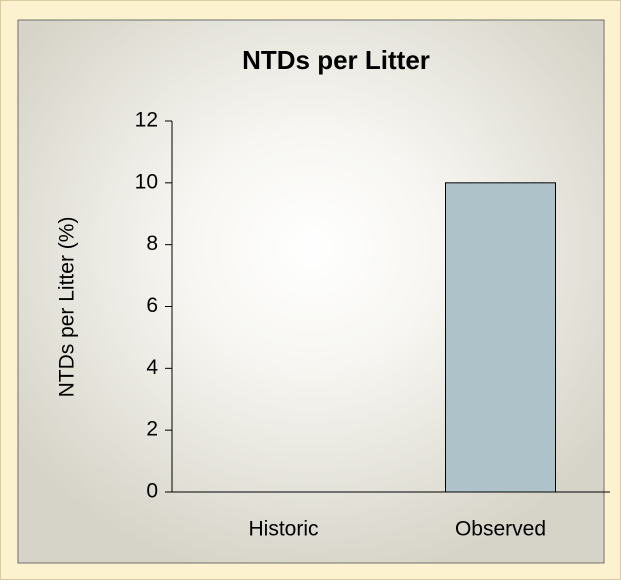  I want to click on y-tick-label: 12, so click(146, 120).